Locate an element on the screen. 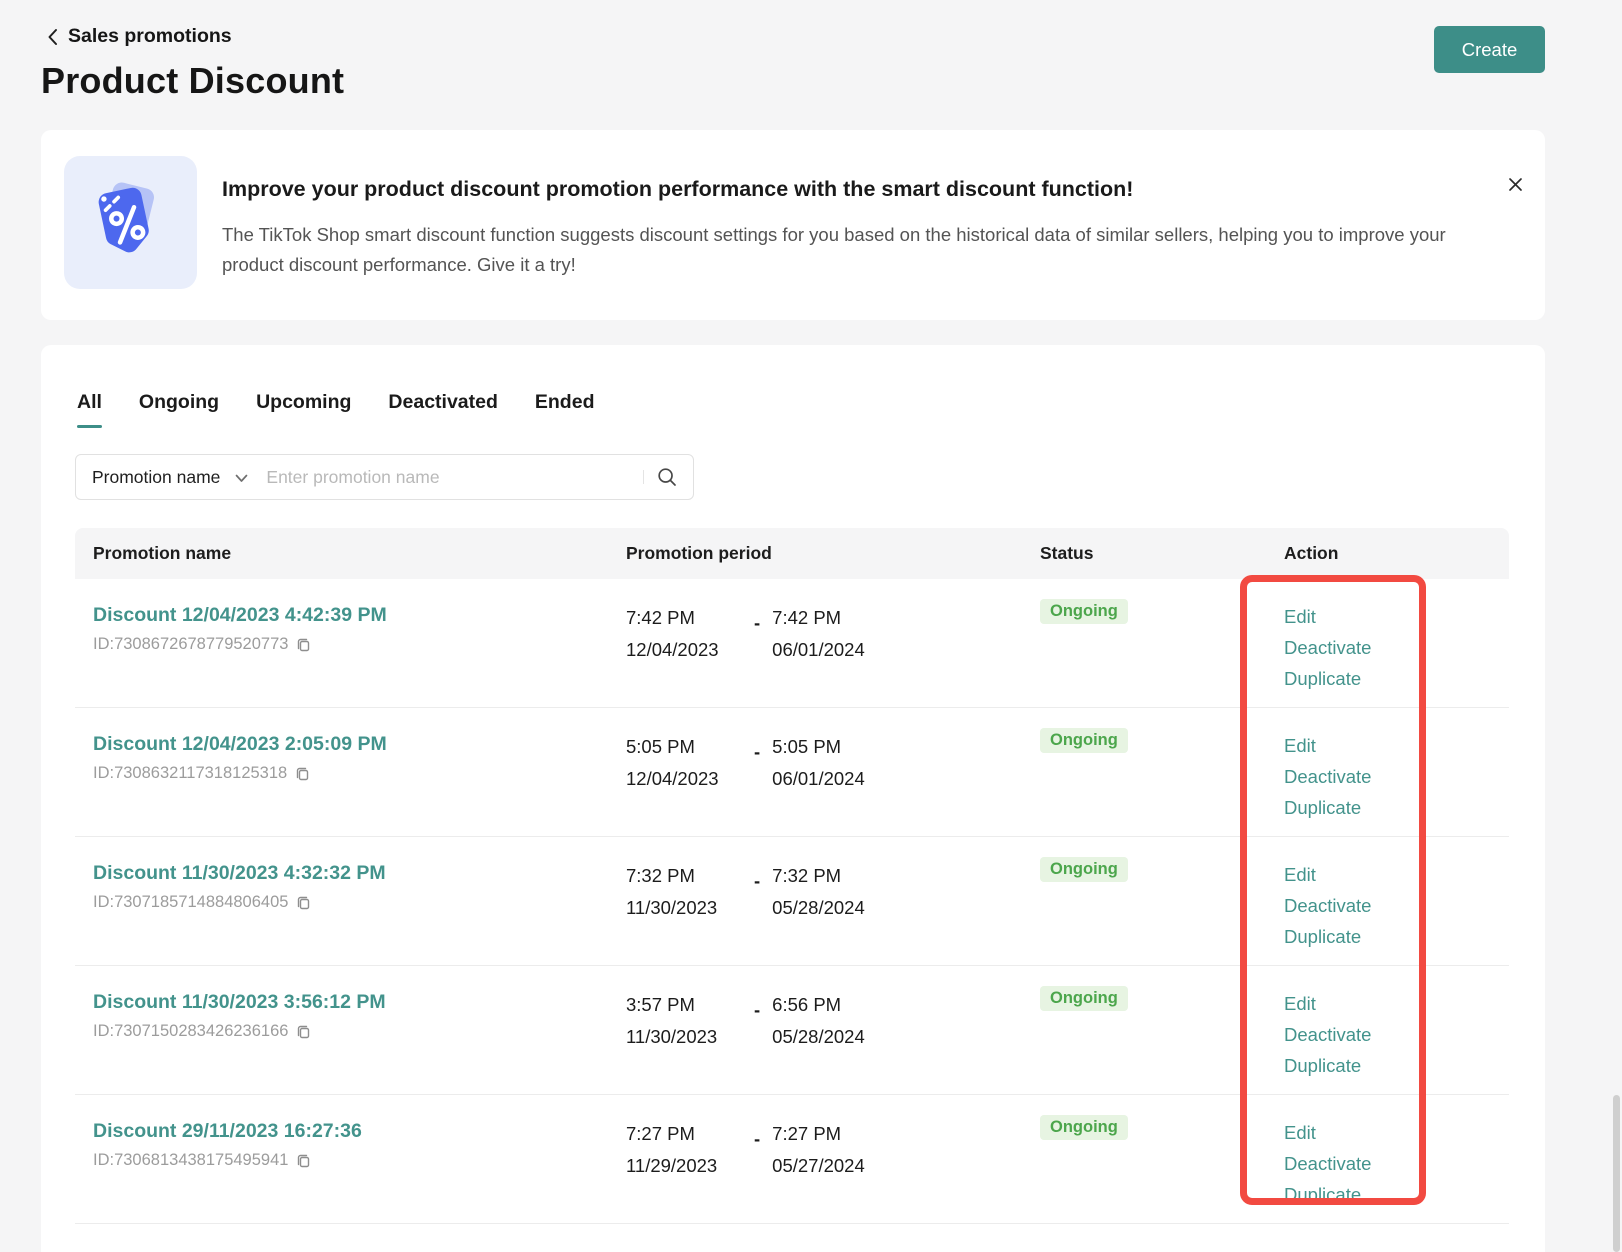 The height and width of the screenshot is (1252, 1622). col-action: Action is located at coordinates (1311, 553).